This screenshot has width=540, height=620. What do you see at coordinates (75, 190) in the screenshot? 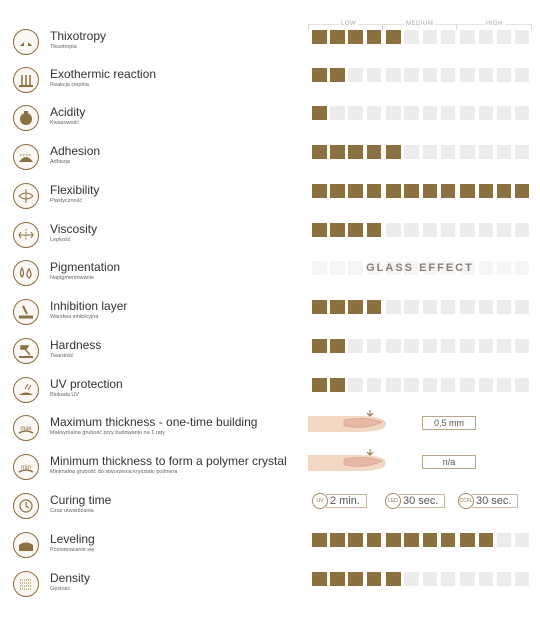
I see `property-title: Flexibility` at bounding box center [75, 190].